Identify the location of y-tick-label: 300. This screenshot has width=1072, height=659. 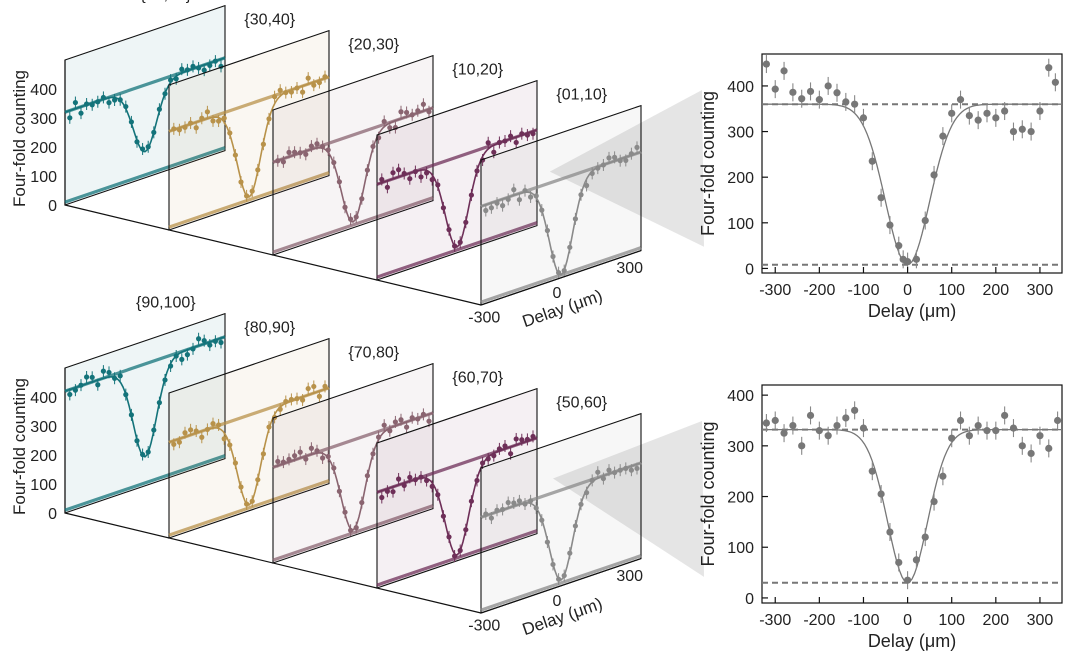
(740, 133).